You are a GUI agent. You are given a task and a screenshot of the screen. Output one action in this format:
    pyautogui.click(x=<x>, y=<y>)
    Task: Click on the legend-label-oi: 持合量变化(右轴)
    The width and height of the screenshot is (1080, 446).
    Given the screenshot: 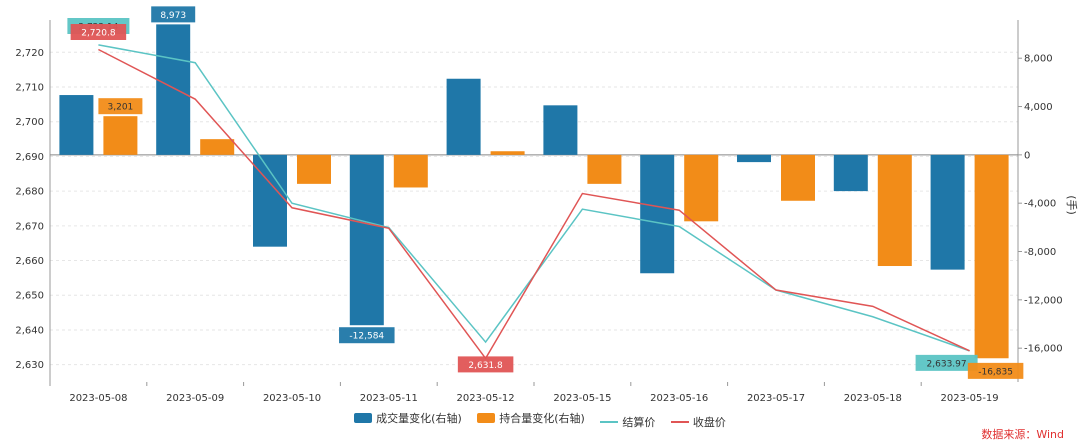 What is the action you would take?
    pyautogui.click(x=542, y=418)
    